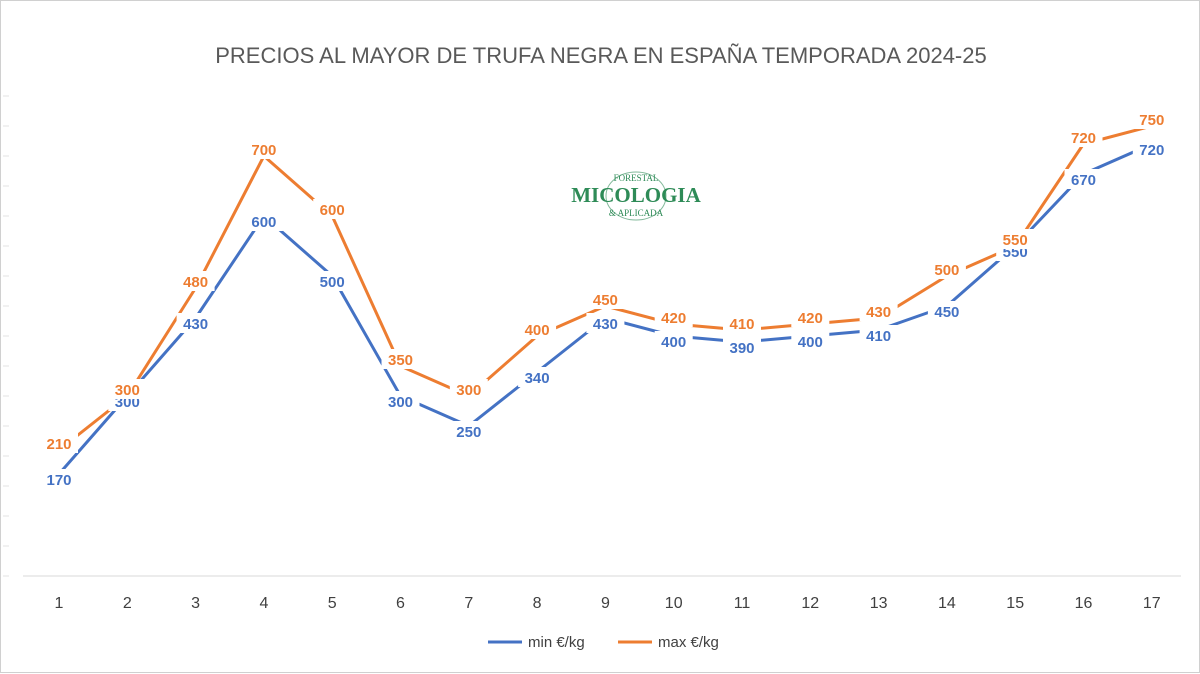  I want to click on legend: min €/kg max €/kg, so click(603, 642).